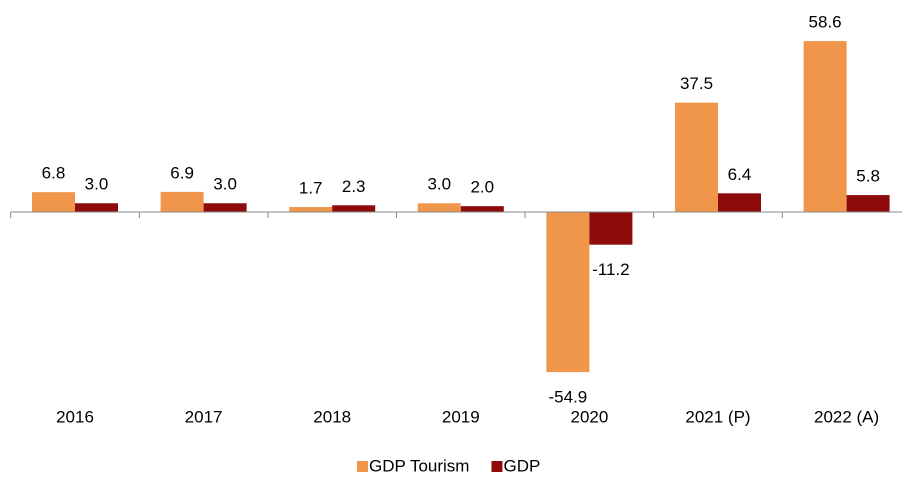 The width and height of the screenshot is (902, 486). What do you see at coordinates (419, 465) in the screenshot?
I see `legend-label: GDP Tourism` at bounding box center [419, 465].